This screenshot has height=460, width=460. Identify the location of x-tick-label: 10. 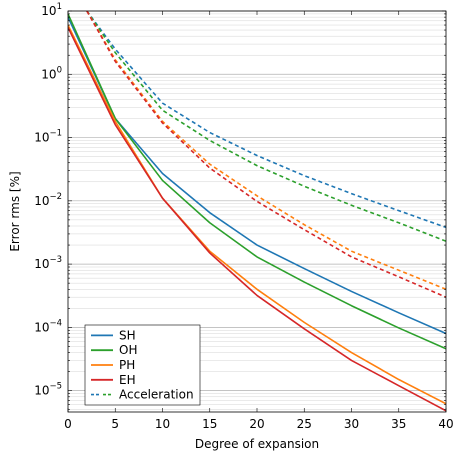
(162, 424).